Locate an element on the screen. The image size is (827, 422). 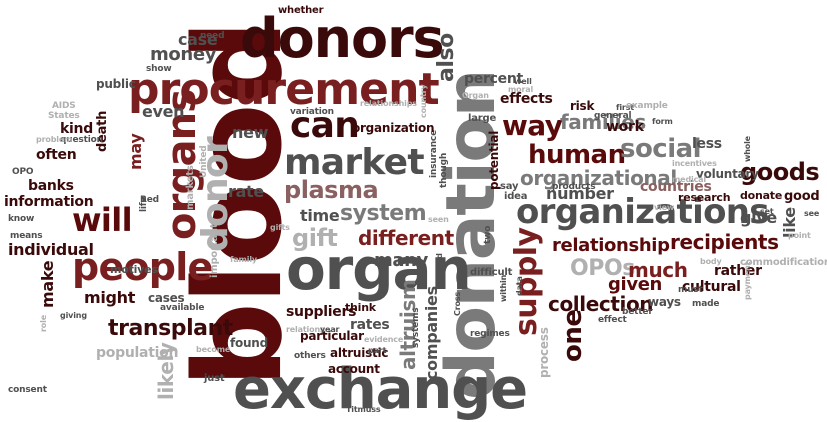
word: organ is located at coordinates (379, 269).